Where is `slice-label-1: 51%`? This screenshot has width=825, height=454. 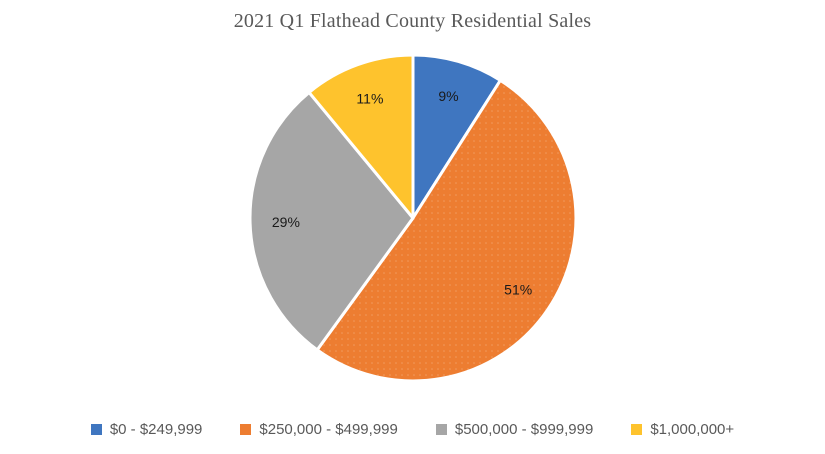
slice-label-1: 51% is located at coordinates (518, 289).